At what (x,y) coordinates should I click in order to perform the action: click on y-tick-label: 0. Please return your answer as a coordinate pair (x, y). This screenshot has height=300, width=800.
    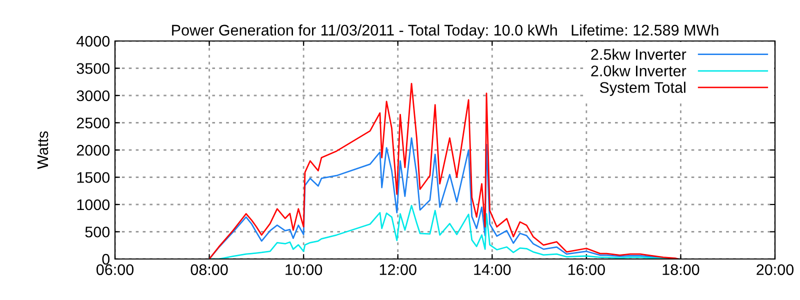
    Looking at the image, I should click on (106, 259).